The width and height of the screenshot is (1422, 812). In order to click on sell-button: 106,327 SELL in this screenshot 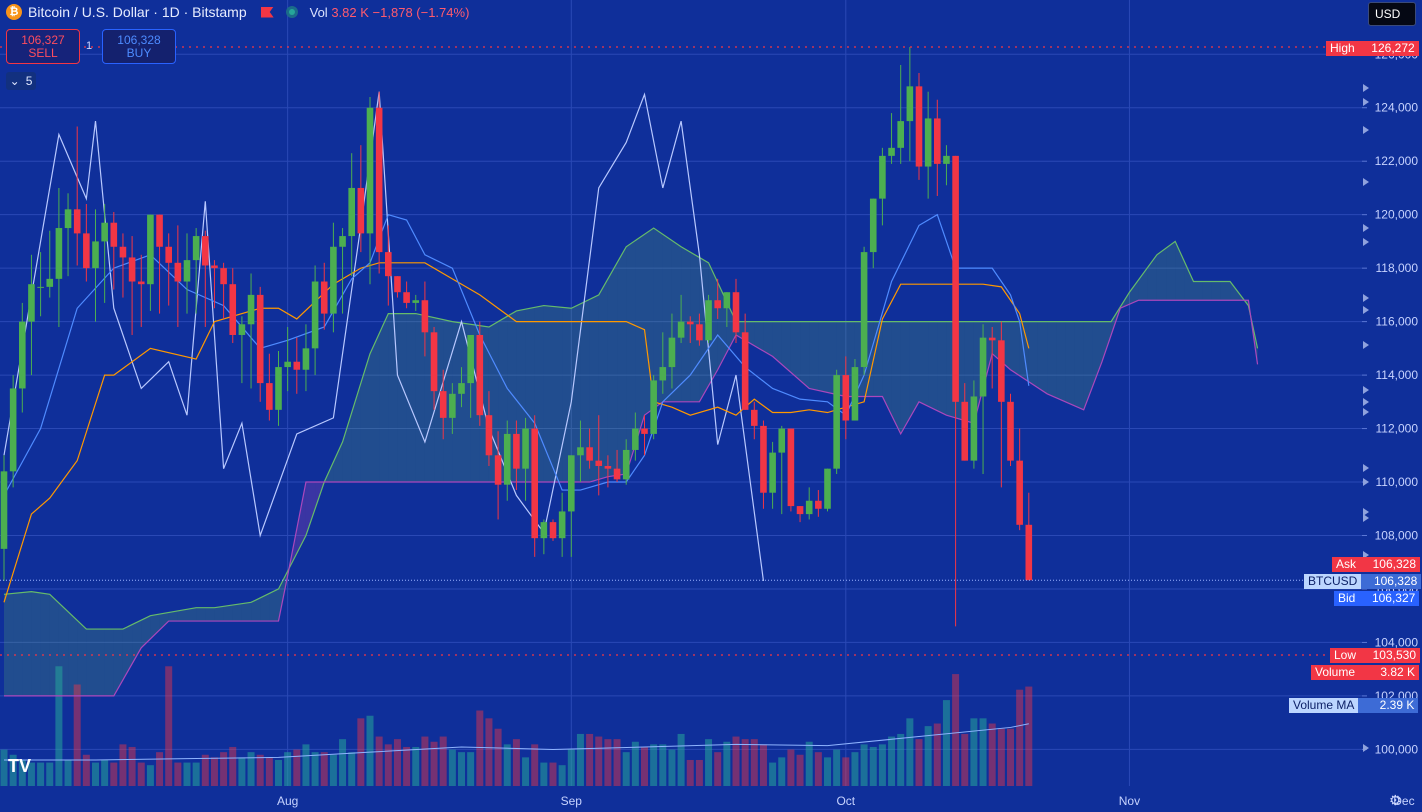, I will do `click(43, 46)`.